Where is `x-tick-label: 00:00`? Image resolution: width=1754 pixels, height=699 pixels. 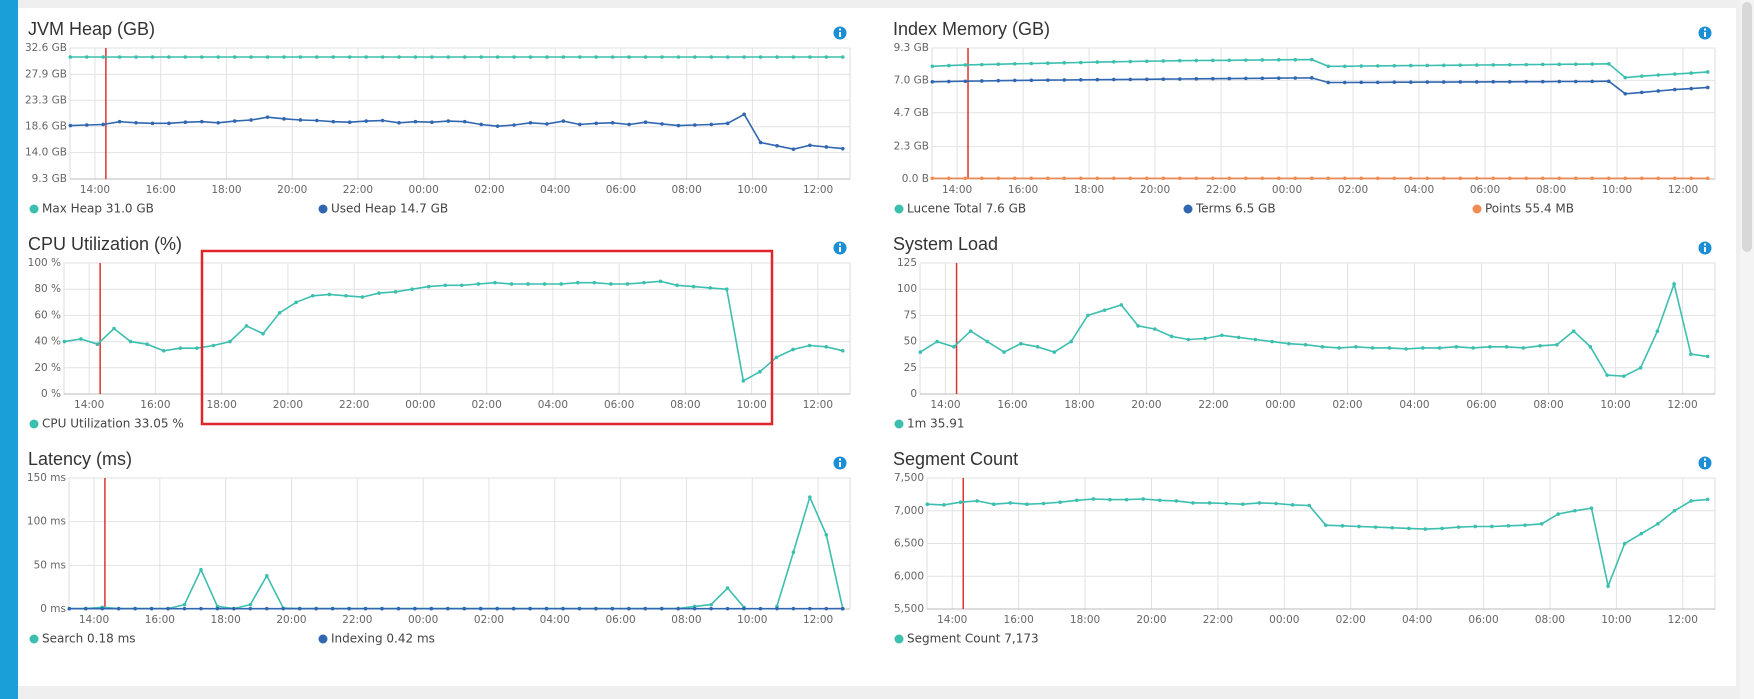
x-tick-label: 00:00 is located at coordinates (423, 620).